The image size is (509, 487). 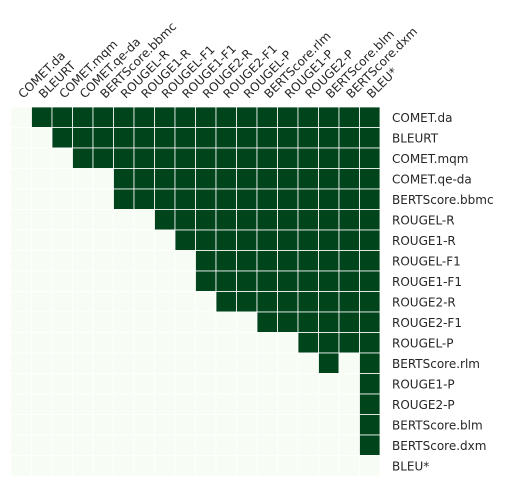 I want to click on heatmap-cell-r7-c11, so click(x=247, y=261).